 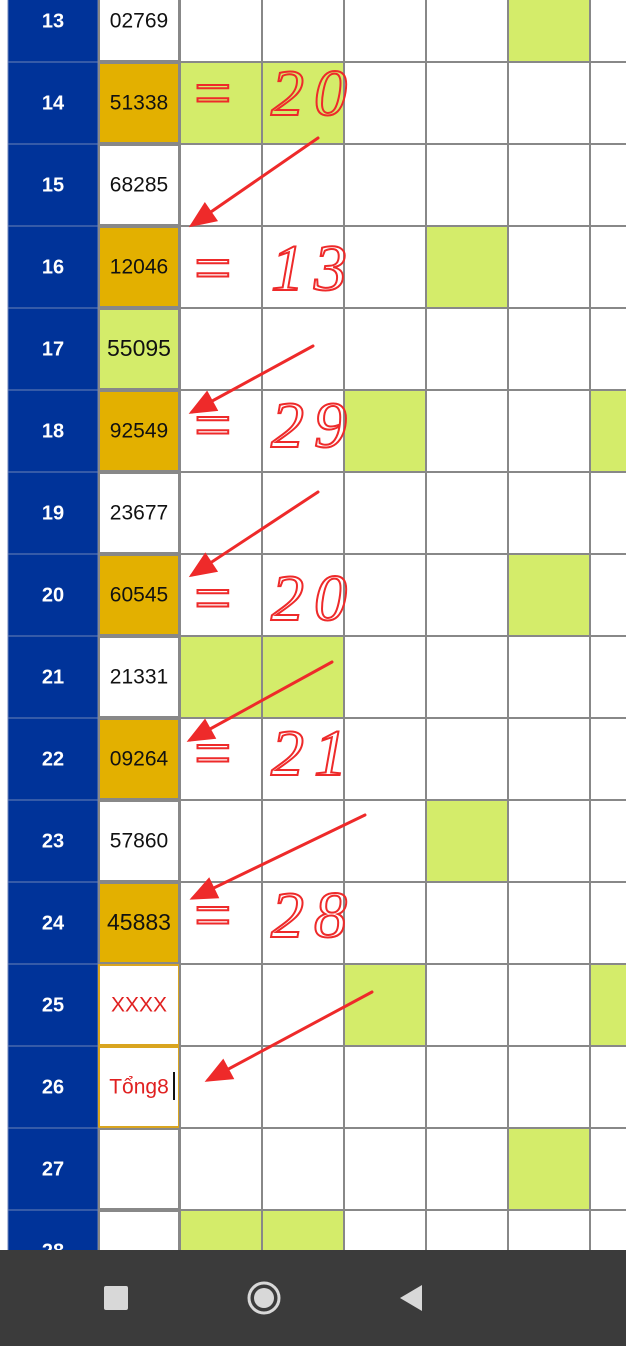 I want to click on number-text: 51338, so click(x=139, y=103).